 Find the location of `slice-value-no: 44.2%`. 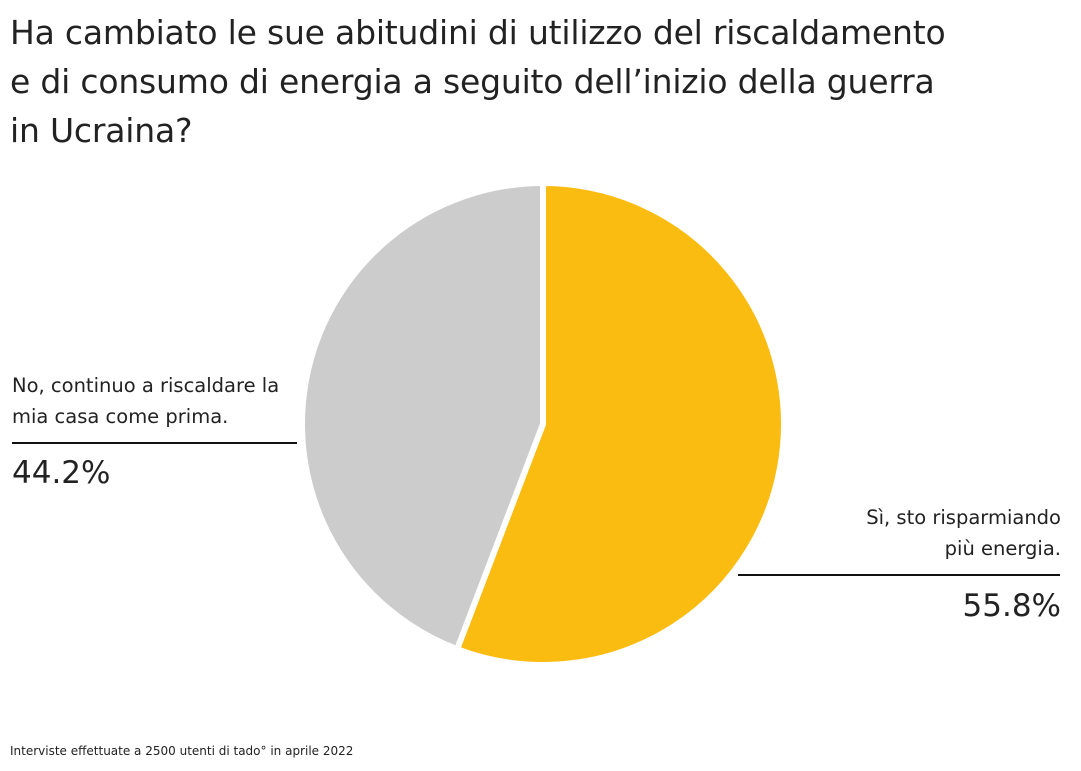

slice-value-no: 44.2% is located at coordinates (61, 473).